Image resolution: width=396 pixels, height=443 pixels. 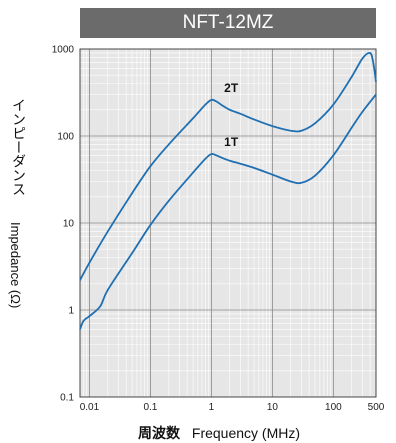 What do you see at coordinates (15, 265) in the screenshot?
I see `y-axis-label-en: Impedance (Ω)` at bounding box center [15, 265].